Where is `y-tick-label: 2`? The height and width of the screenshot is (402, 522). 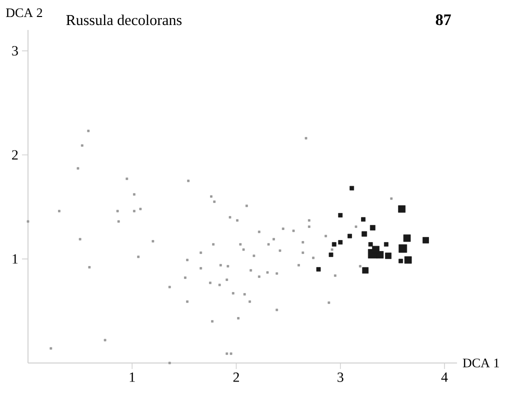
y-tick-label: 2 is located at coordinates (15, 155).